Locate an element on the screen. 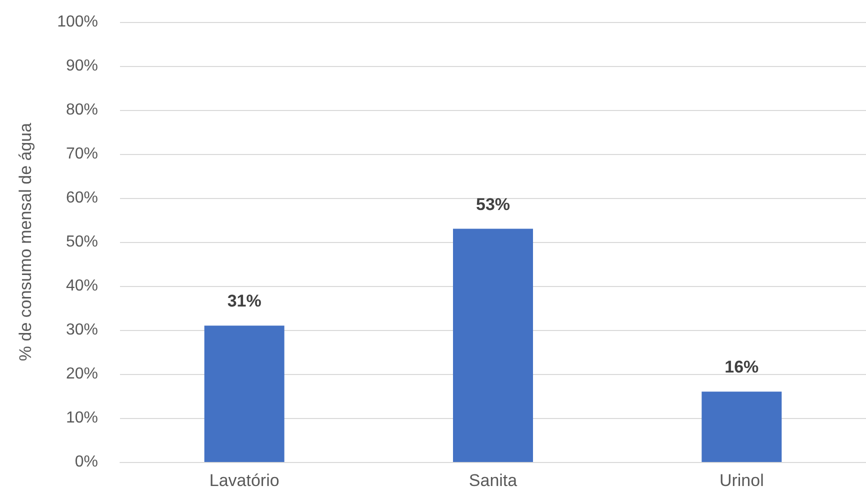 The height and width of the screenshot is (504, 866). x-tick-label: Urinol is located at coordinates (741, 480).